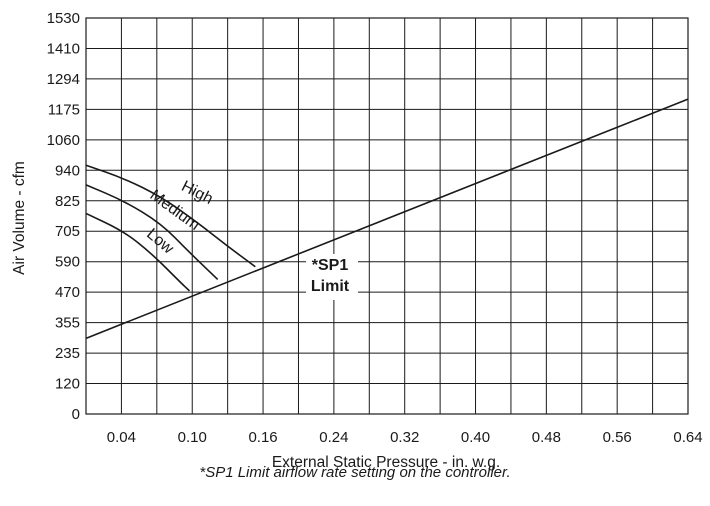  Describe the element at coordinates (63, 79) in the screenshot. I see `y-tick-label: 1294` at that location.